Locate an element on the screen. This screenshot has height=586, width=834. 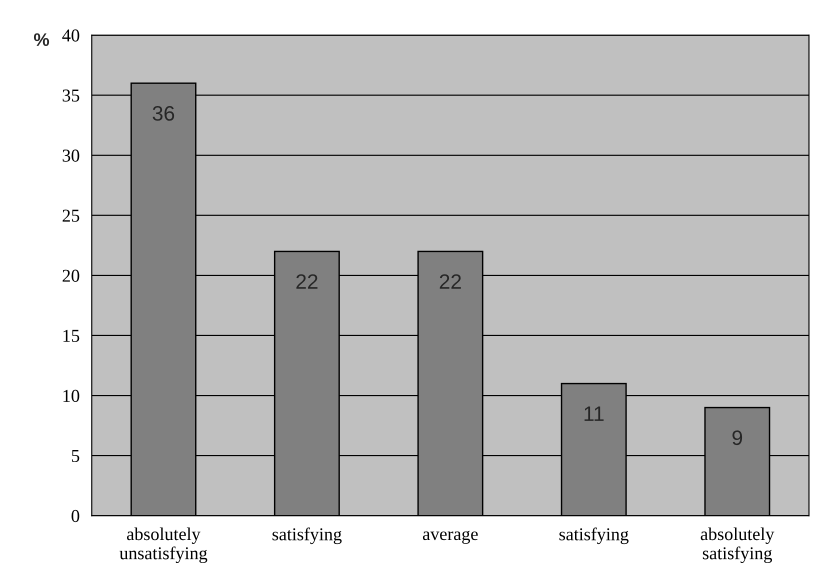
y-axis-title: % is located at coordinates (42, 39).